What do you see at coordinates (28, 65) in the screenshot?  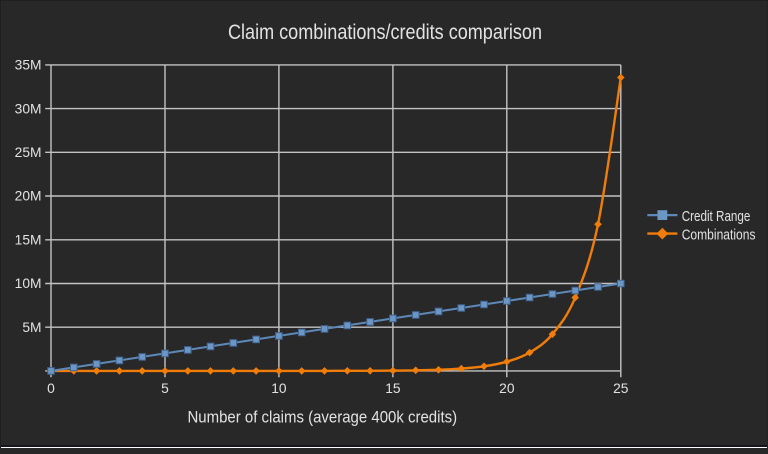 I see `svg-text: 35M` at bounding box center [28, 65].